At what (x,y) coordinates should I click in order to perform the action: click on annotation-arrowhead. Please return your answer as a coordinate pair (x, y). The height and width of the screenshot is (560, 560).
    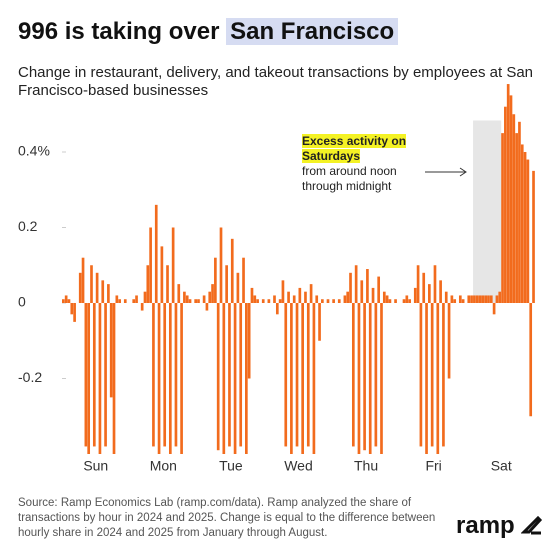
    Looking at the image, I should click on (463, 172).